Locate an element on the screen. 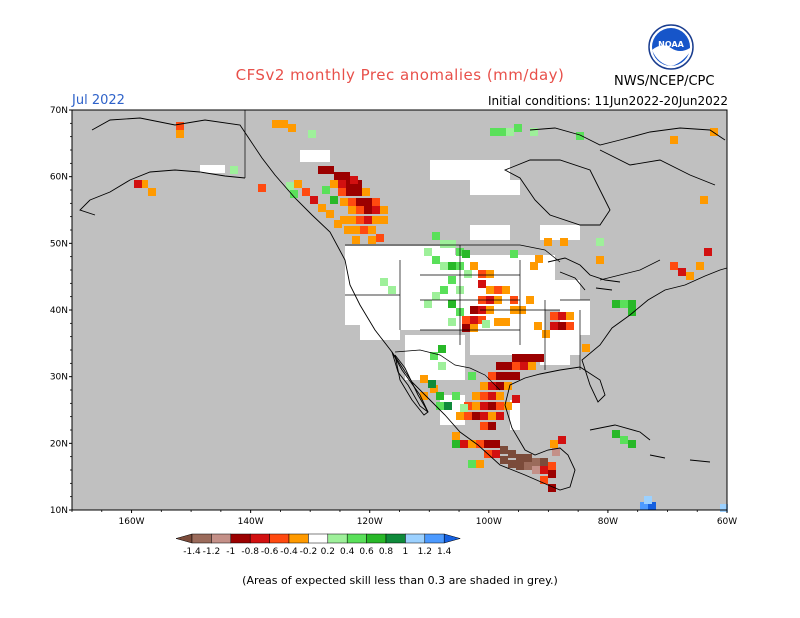 This screenshot has width=800, height=618. map-title: CFSv2 monthly Prec anomalies (mm/day) is located at coordinates (400, 75).